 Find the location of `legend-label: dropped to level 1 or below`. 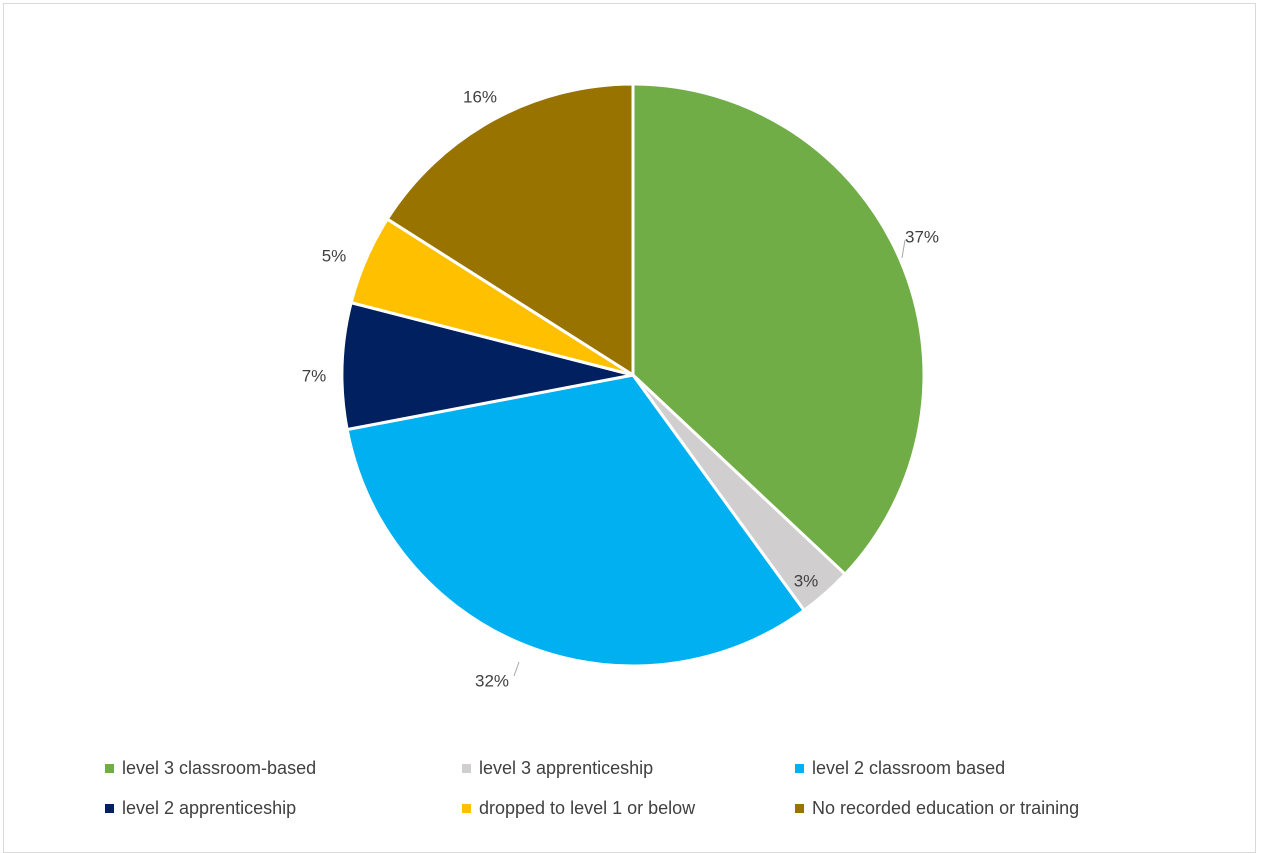

legend-label: dropped to level 1 or below is located at coordinates (587, 807).